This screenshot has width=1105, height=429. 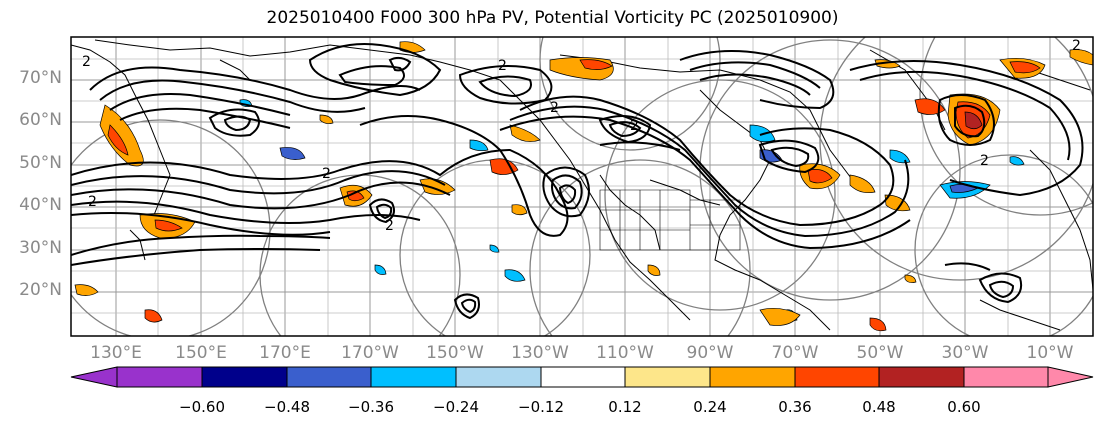 I want to click on lon-label: 110°W, so click(x=625, y=353).